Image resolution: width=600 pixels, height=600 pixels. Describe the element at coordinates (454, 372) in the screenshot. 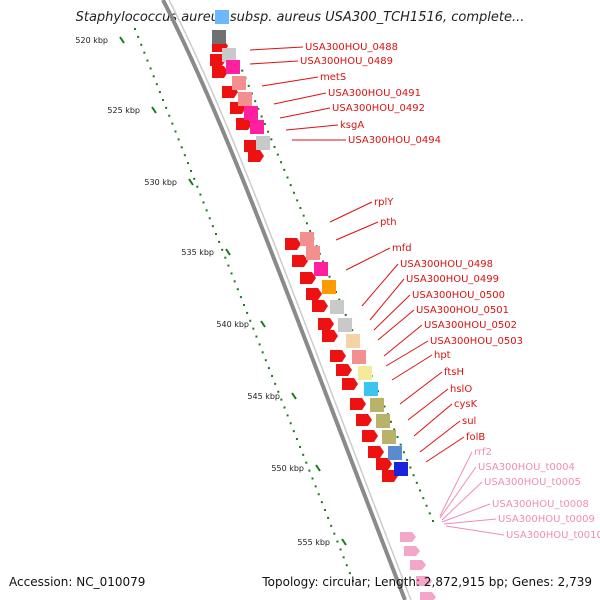

I see `gene-label: ftsH` at that location.